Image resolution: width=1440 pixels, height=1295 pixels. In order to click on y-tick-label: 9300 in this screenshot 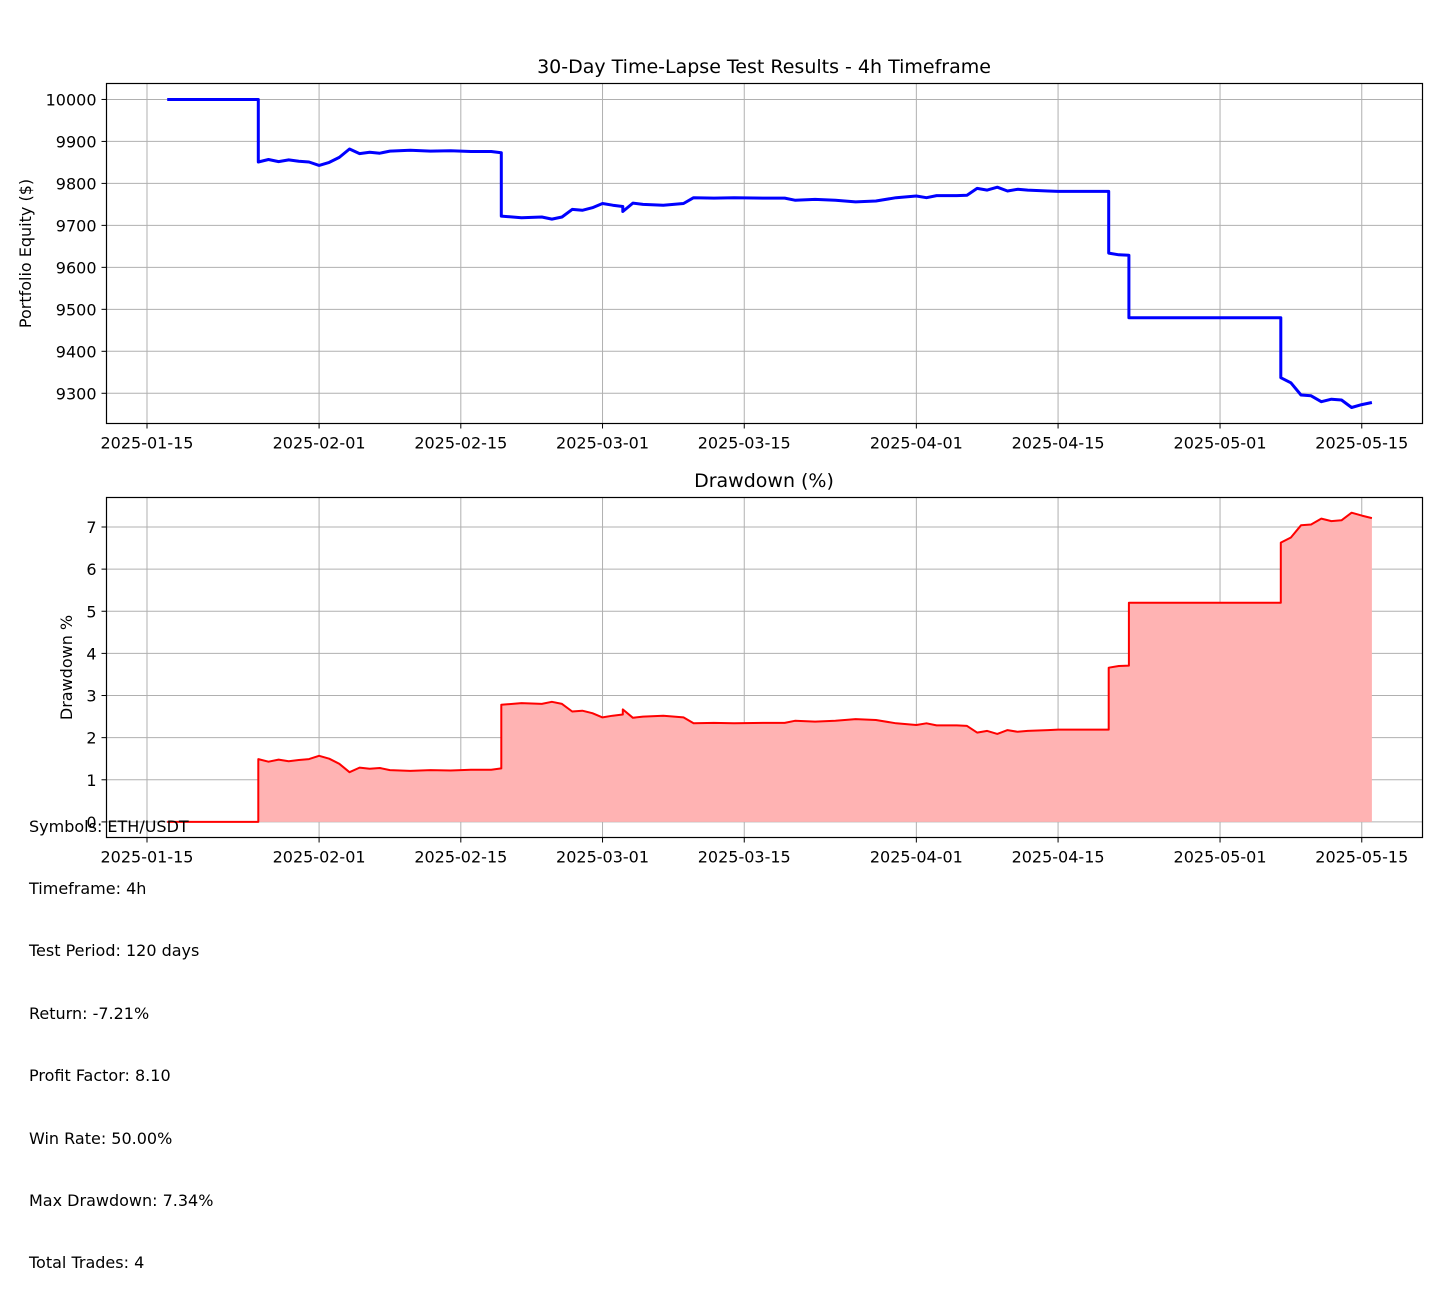, I will do `click(76, 393)`.